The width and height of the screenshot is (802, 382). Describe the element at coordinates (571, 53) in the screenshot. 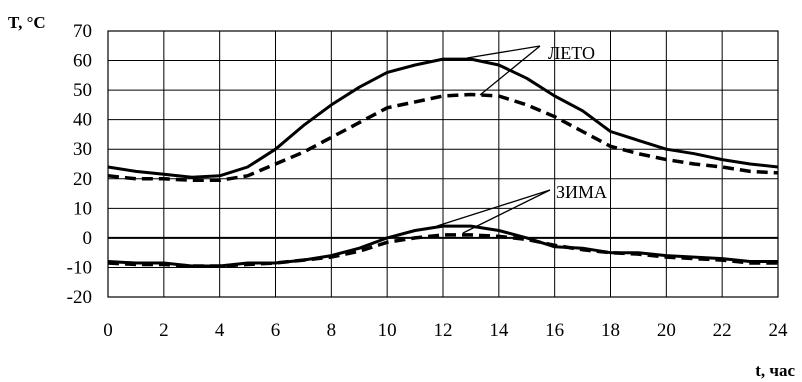

I see `annotation-label-summer: ЛЕТО` at that location.